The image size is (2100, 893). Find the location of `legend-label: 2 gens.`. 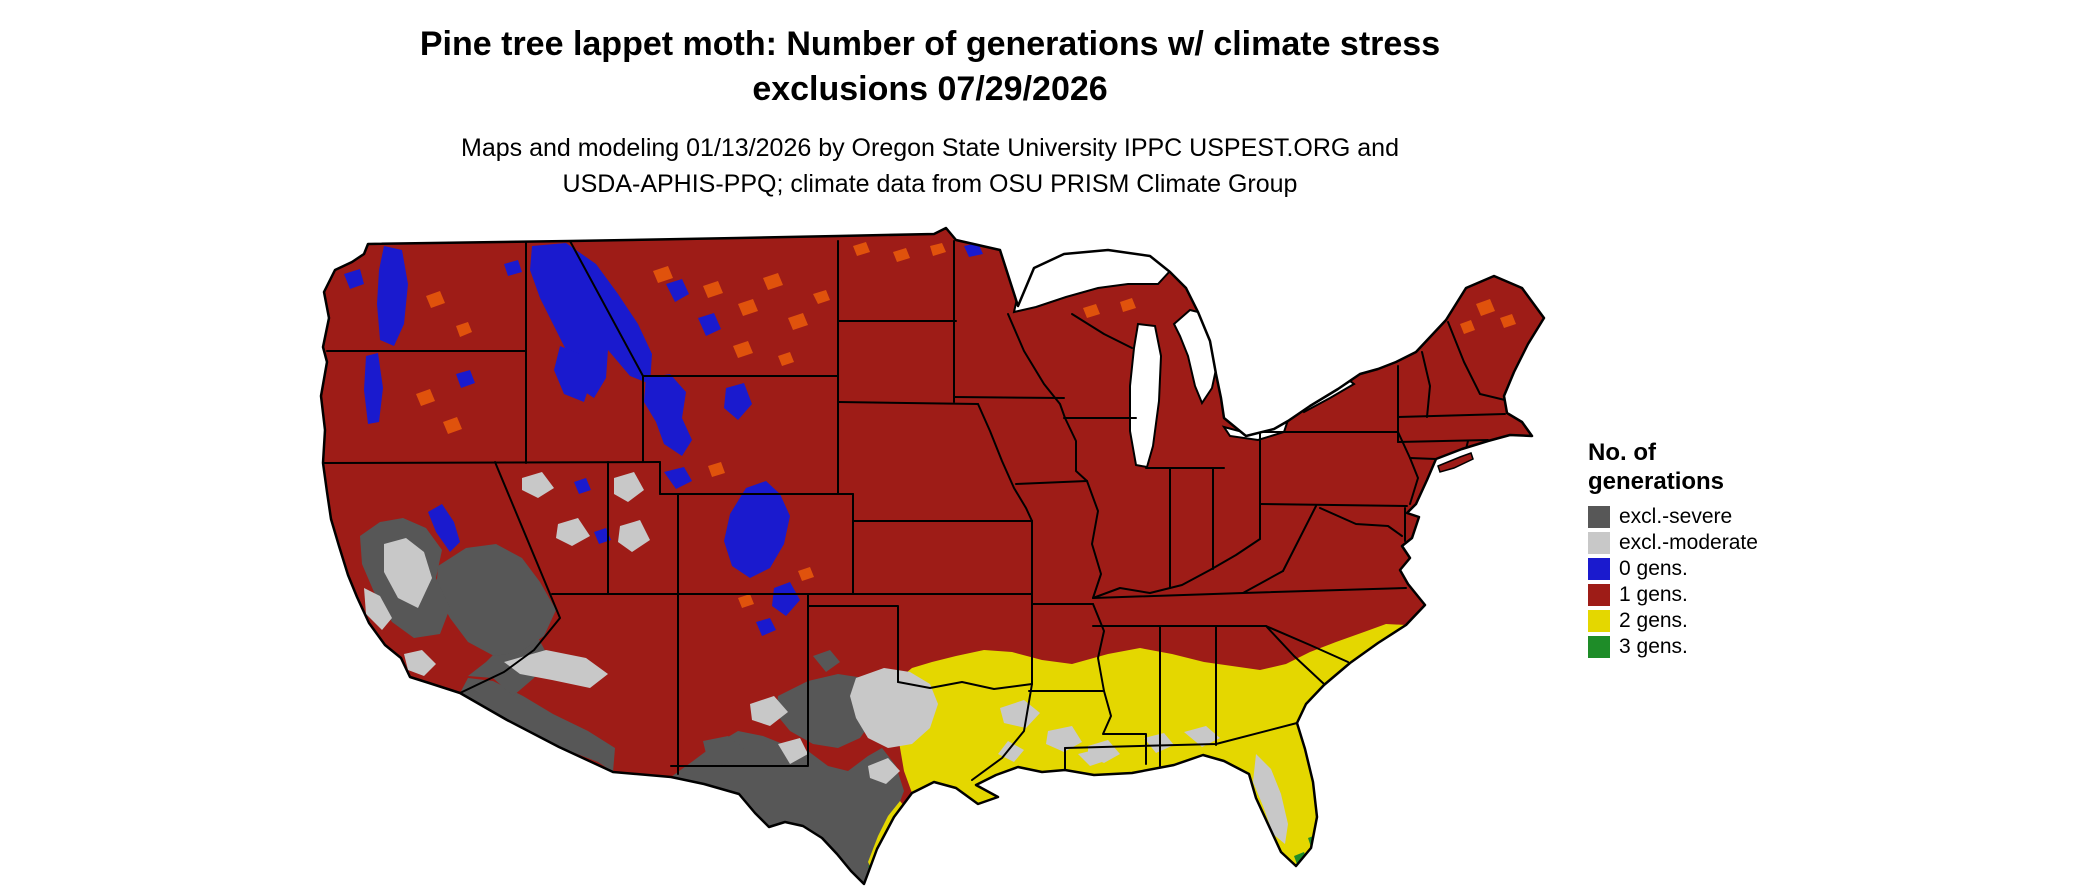

legend-label: 2 gens. is located at coordinates (1653, 620).